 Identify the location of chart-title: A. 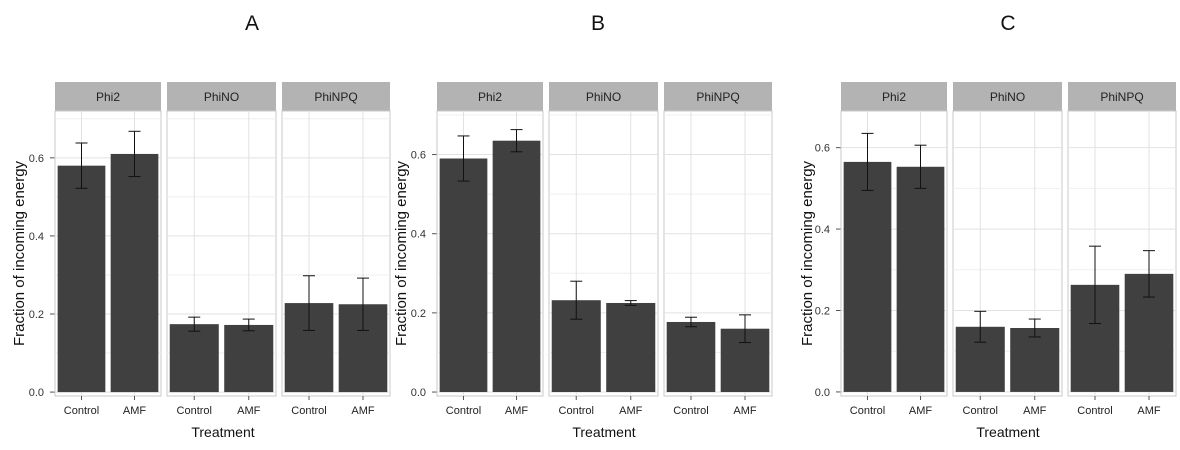
(252, 23).